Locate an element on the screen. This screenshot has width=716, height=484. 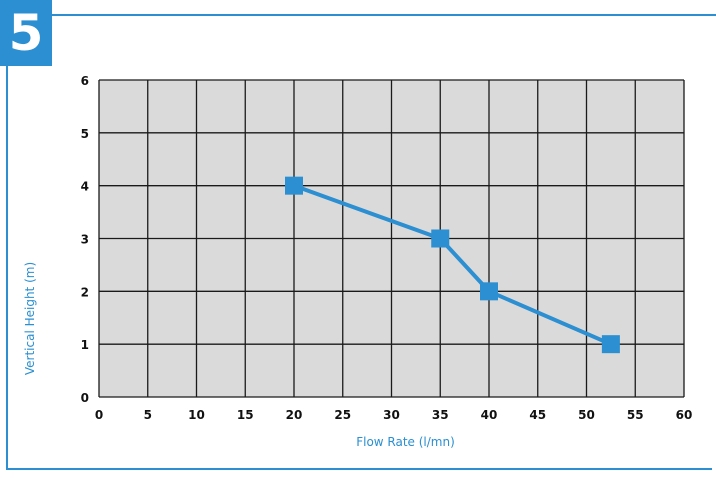
x-tick-label: 50 is located at coordinates (586, 415).